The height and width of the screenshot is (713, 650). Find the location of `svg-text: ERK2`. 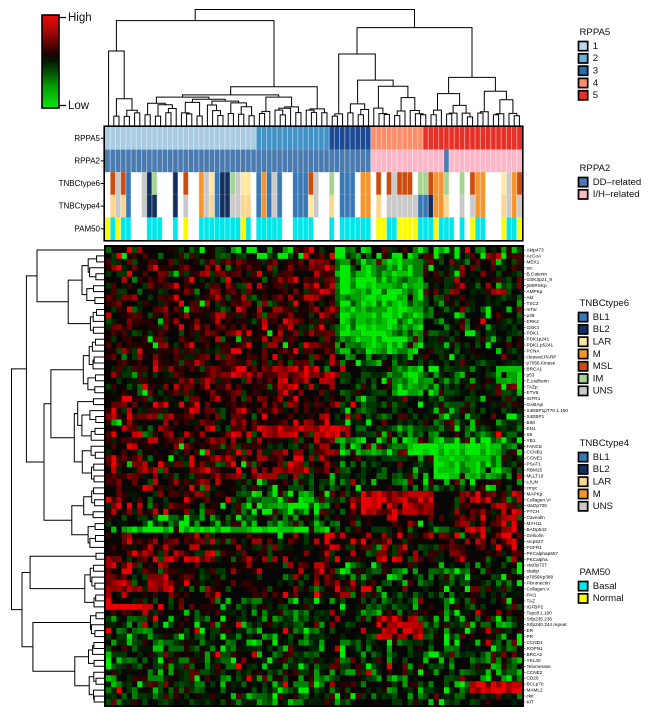

svg-text: ERK2 is located at coordinates (533, 321).